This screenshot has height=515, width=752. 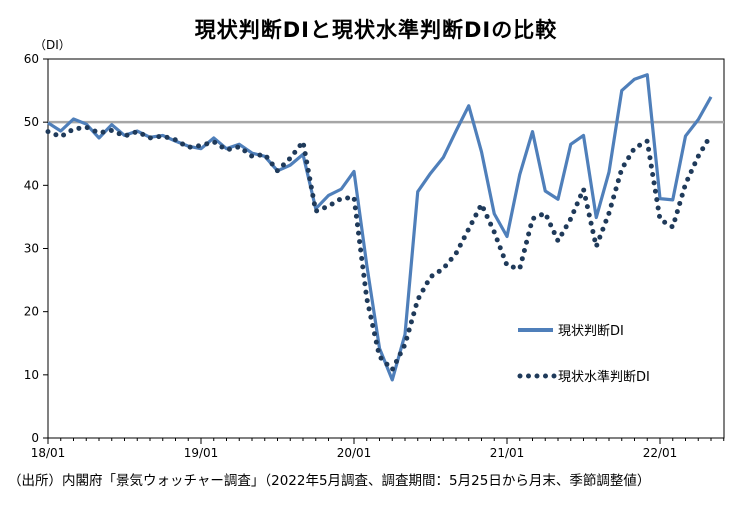 I want to click on y-tick-label: 0, so click(x=35, y=438).